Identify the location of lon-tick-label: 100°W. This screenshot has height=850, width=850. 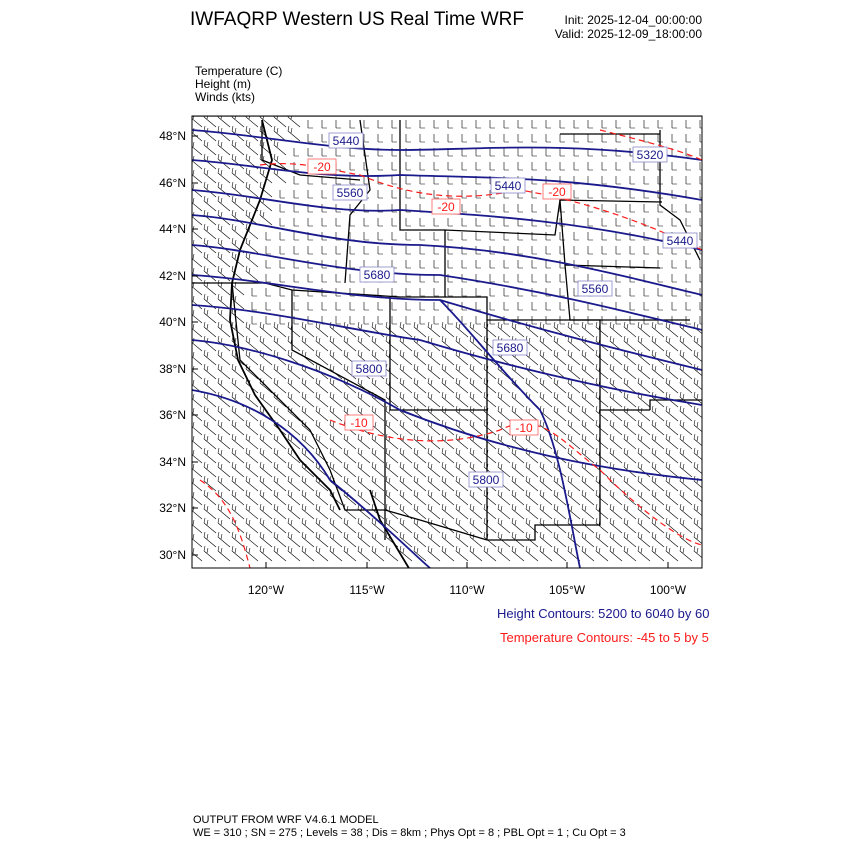
(668, 590).